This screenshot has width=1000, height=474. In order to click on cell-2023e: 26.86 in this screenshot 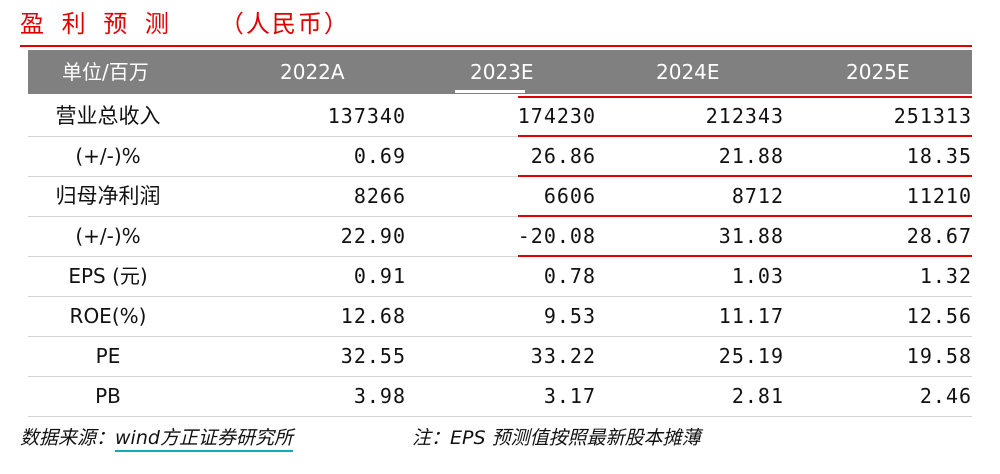, I will do `click(563, 156)`.